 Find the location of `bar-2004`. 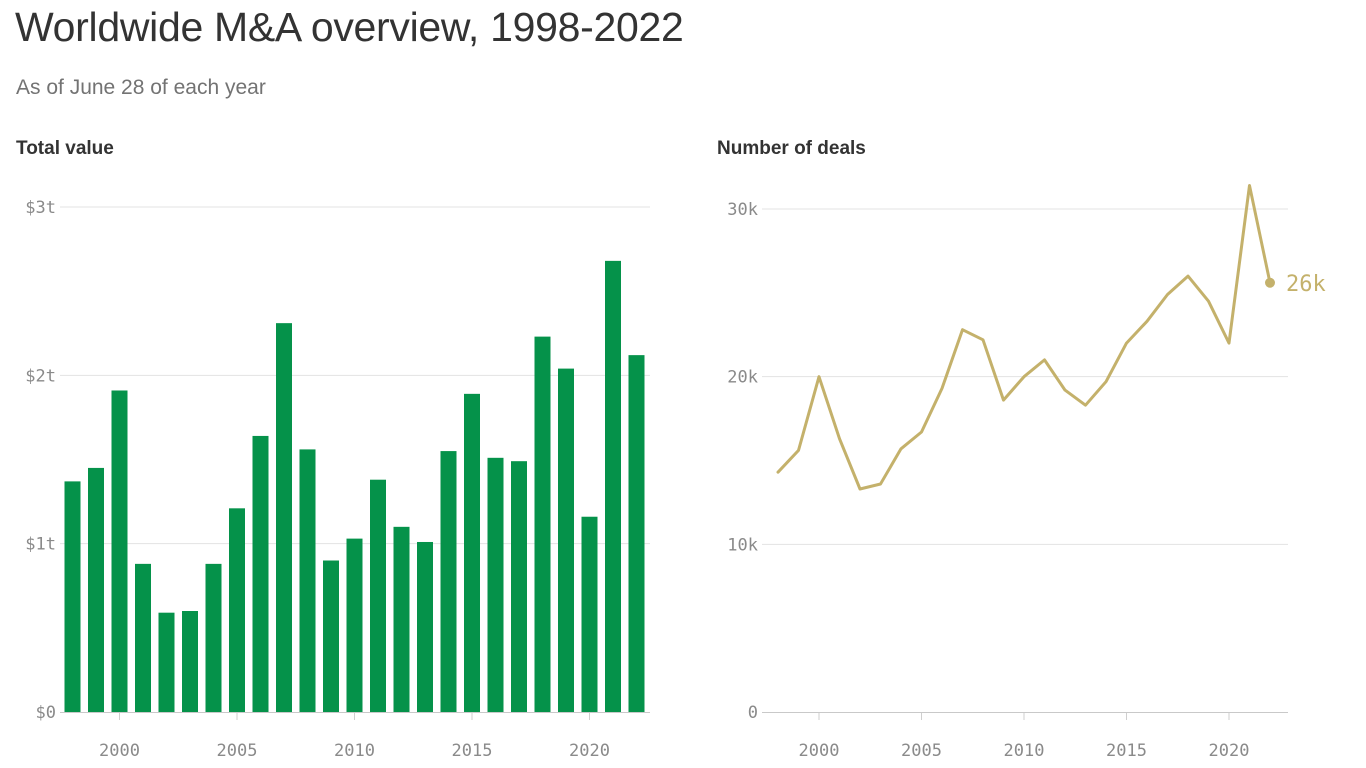

bar-2004 is located at coordinates (213, 637).